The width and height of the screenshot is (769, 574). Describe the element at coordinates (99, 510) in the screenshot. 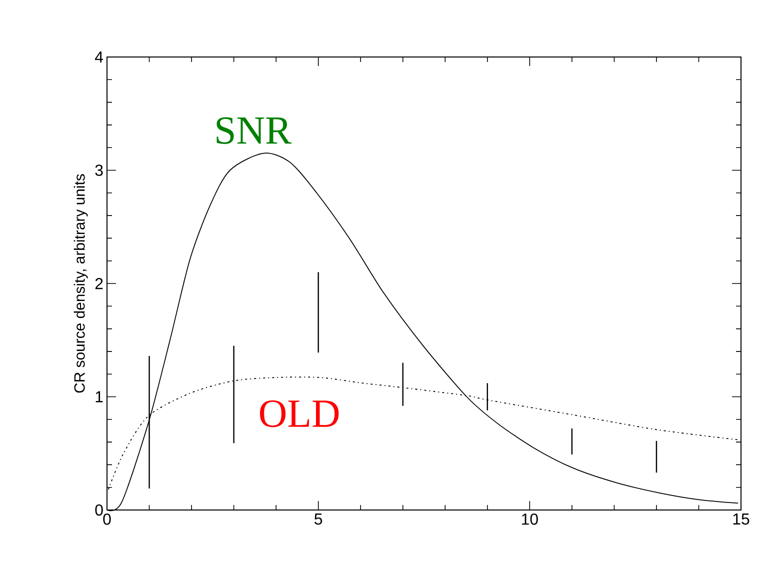

I see `y-tick-label: 0` at that location.